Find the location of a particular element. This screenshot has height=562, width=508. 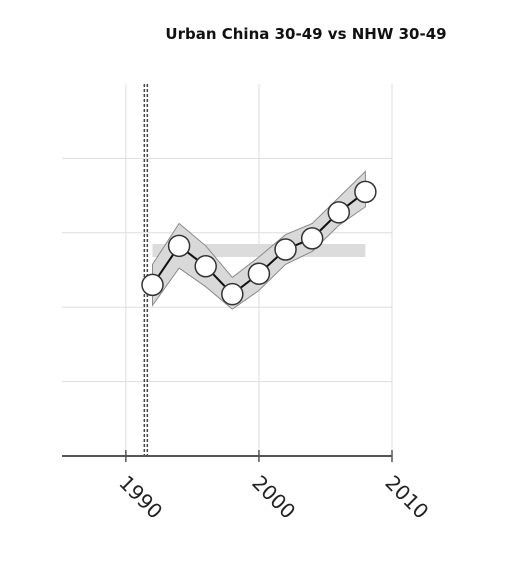

reference-line-layer is located at coordinates (146, 270).